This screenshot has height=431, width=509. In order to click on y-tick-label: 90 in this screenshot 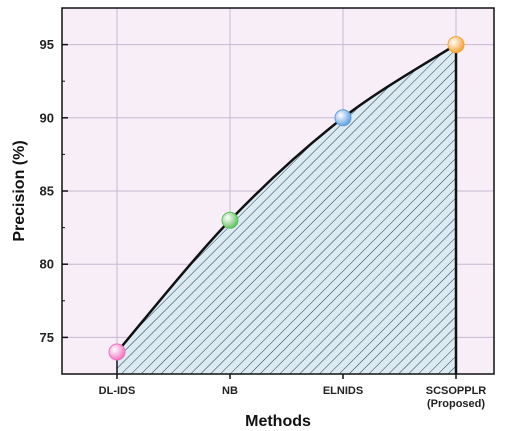, I will do `click(47, 117)`.